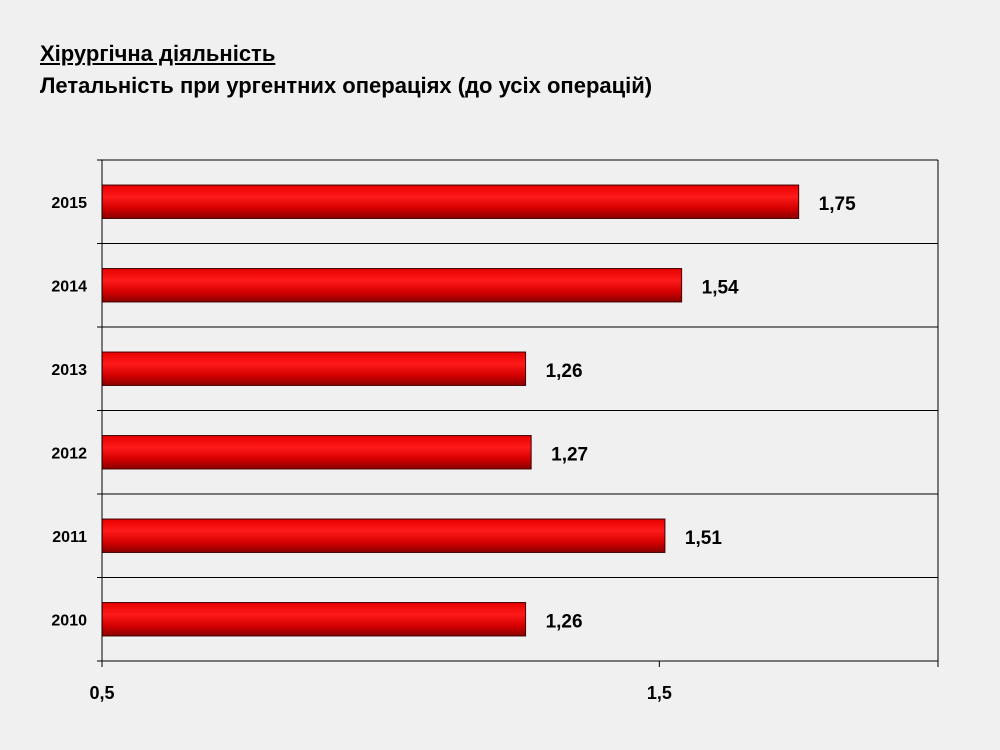 The height and width of the screenshot is (750, 1000). What do you see at coordinates (69, 537) in the screenshot?
I see `category-label-2011: 2011` at bounding box center [69, 537].